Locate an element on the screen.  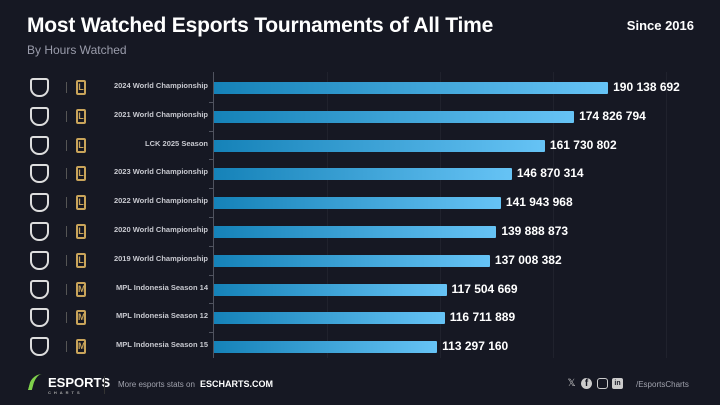
category-label: 2021 World Championship is located at coordinates (160, 114).